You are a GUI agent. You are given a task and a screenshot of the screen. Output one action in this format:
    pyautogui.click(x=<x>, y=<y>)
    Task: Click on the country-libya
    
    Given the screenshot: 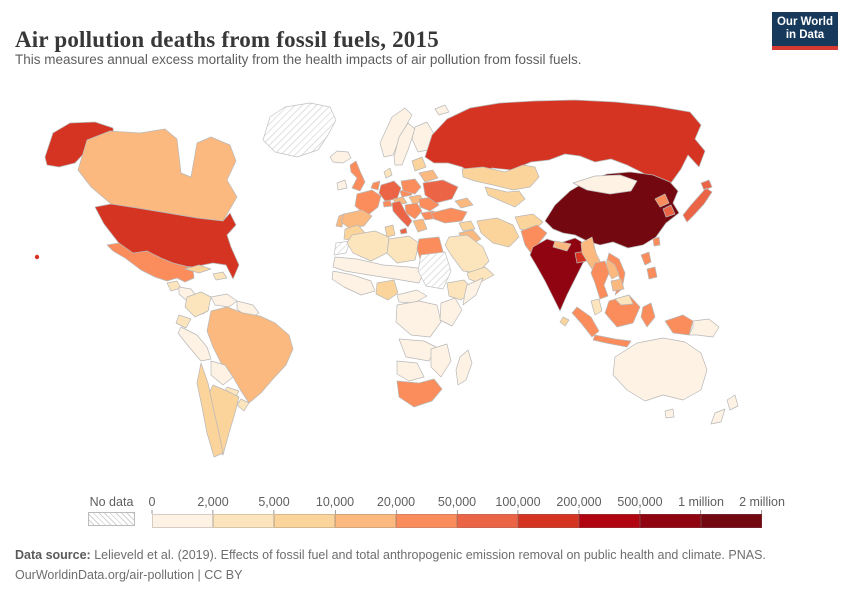 What is the action you would take?
    pyautogui.click(x=403, y=249)
    